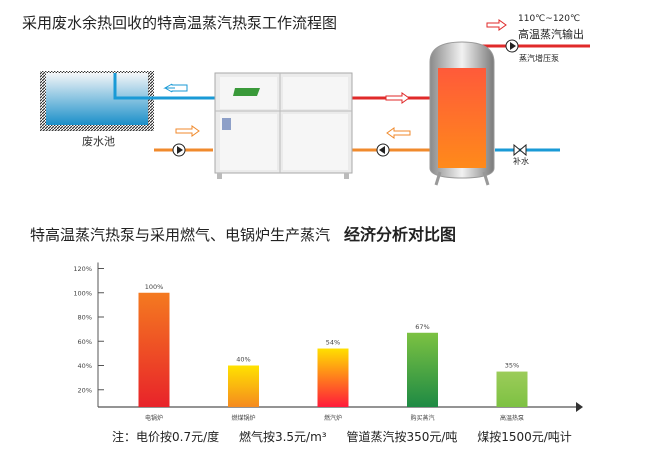  I want to click on y-tick-label: 120%, so click(82, 269).